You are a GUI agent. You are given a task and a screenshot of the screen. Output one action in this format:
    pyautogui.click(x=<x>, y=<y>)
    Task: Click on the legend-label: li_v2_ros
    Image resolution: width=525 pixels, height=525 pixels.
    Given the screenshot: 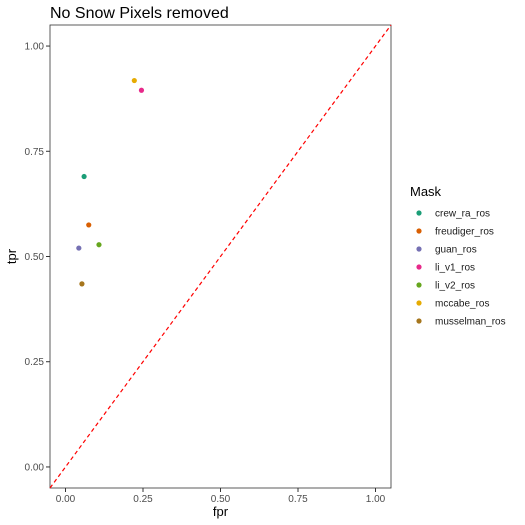 What is the action you would take?
    pyautogui.click(x=455, y=286)
    